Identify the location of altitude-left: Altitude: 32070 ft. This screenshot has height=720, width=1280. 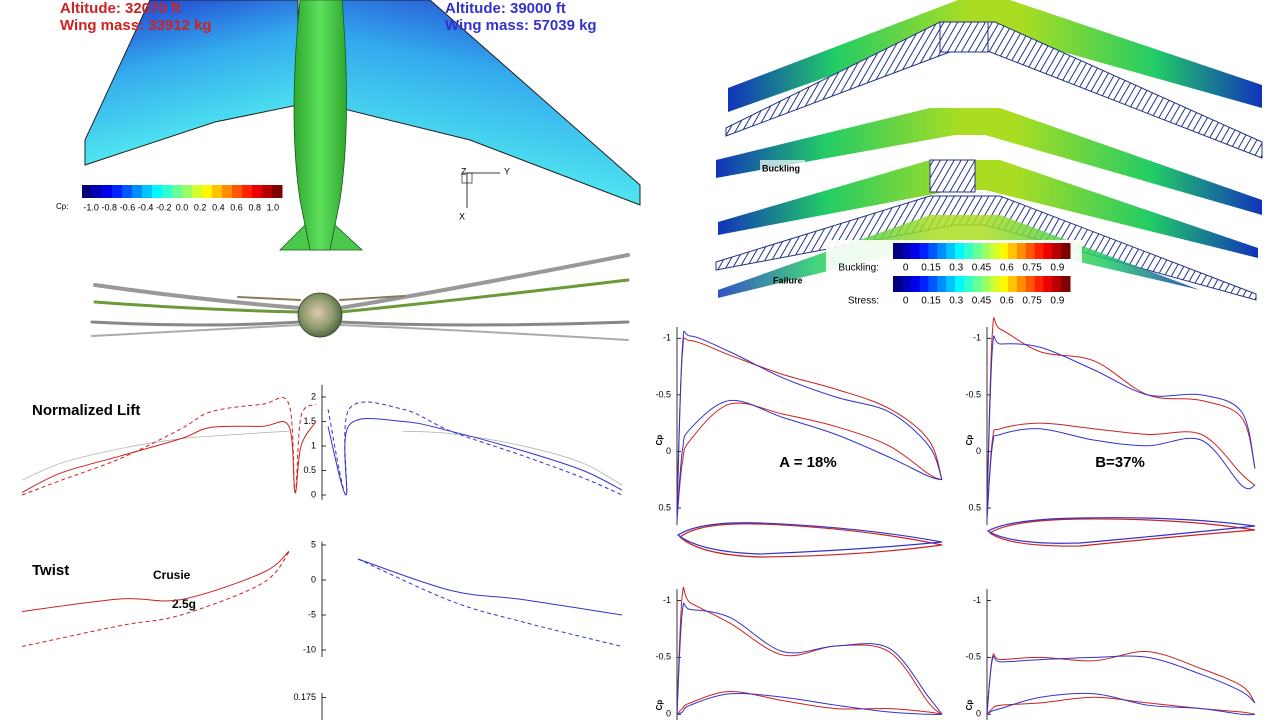
(120, 8).